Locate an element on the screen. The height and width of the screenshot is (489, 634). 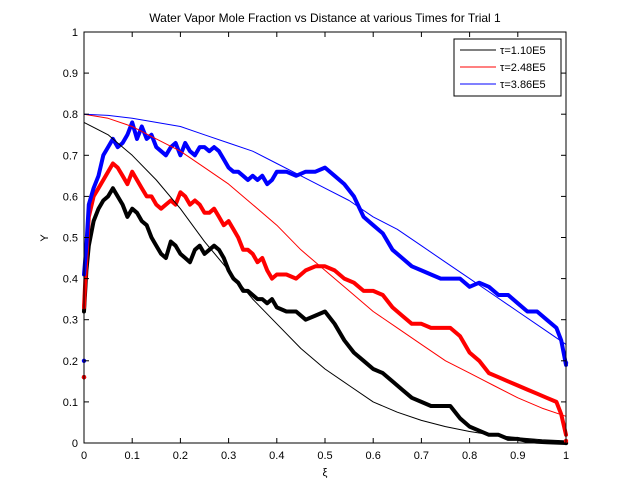
y-tick-label: 0.7 is located at coordinates (70, 156).